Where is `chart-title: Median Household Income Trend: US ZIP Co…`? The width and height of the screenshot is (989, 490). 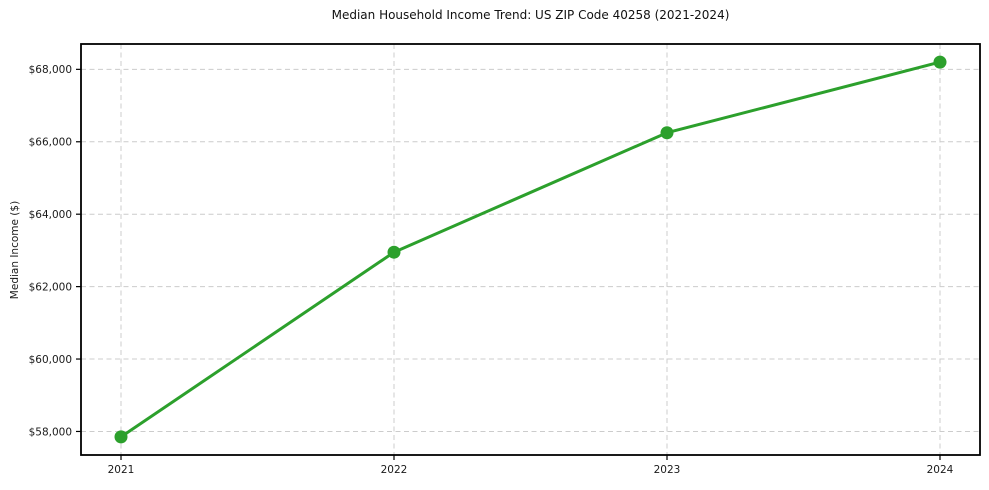 chart-title: Median Household Income Trend: US ZIP Co… is located at coordinates (530, 15).